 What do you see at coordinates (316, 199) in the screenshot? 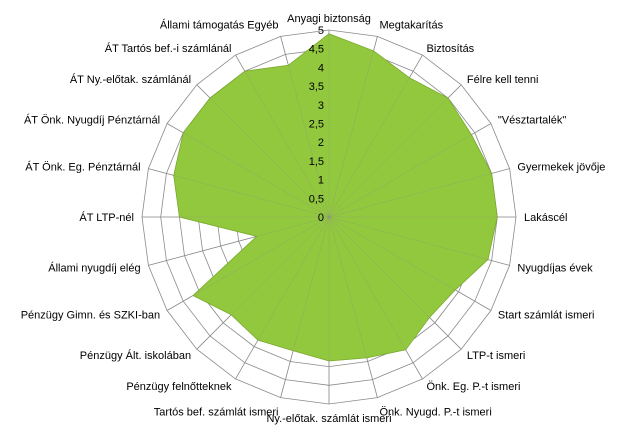
I see `tick-label: 0,5` at bounding box center [316, 199].